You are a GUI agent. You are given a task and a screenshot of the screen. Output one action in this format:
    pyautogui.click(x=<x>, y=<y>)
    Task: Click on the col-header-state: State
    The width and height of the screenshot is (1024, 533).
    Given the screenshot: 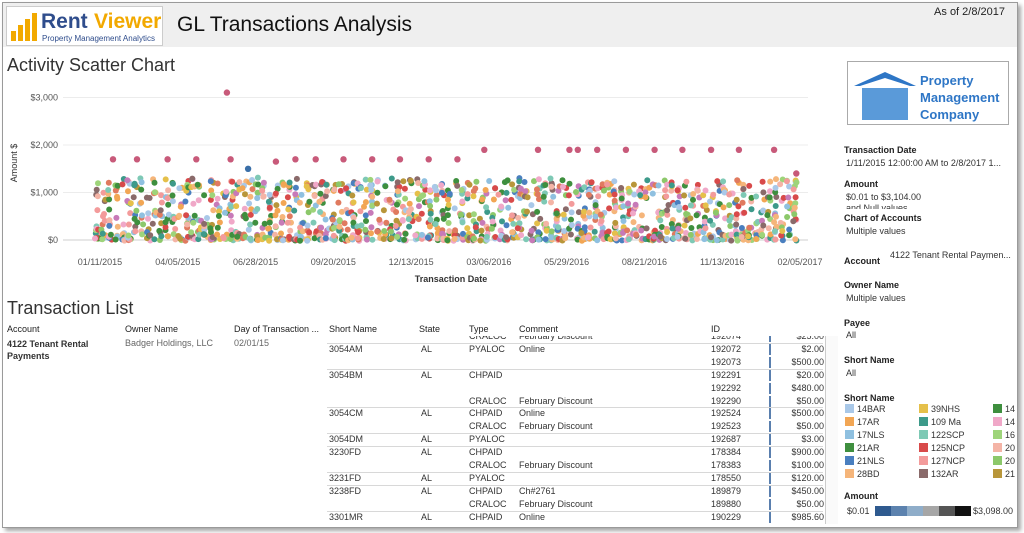 What is the action you would take?
    pyautogui.click(x=430, y=329)
    